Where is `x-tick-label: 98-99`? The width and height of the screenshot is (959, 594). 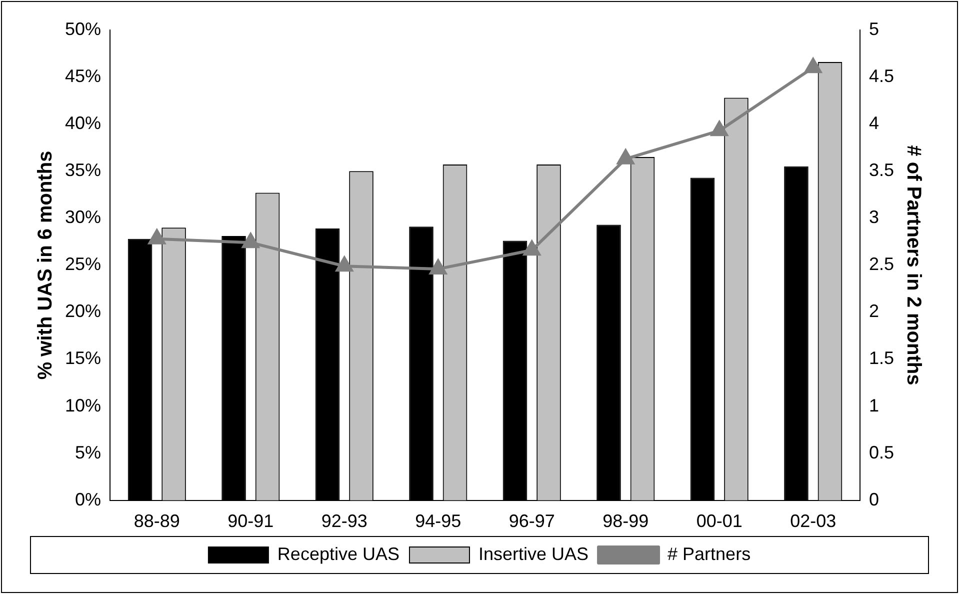
x-tick-label: 98-99 is located at coordinates (625, 521).